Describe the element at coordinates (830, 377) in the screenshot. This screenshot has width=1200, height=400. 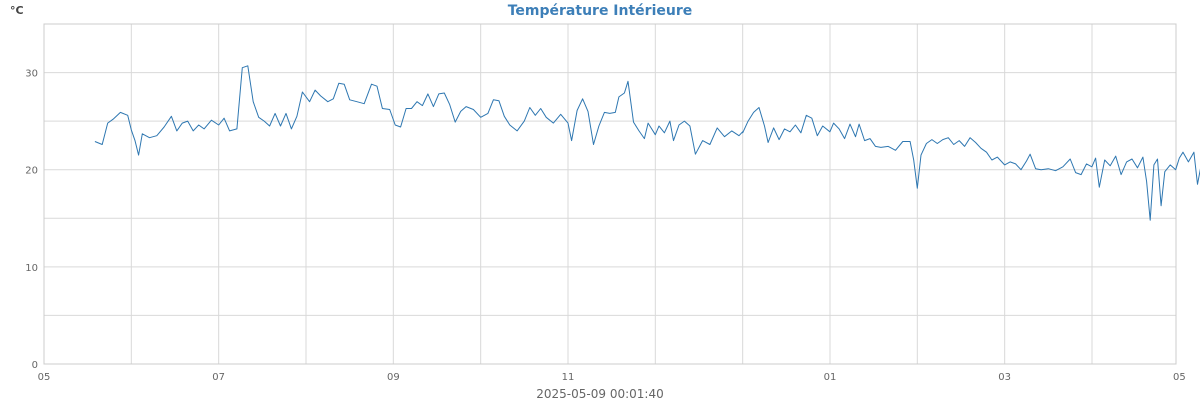
I see `x-tick-label: 01` at that location.